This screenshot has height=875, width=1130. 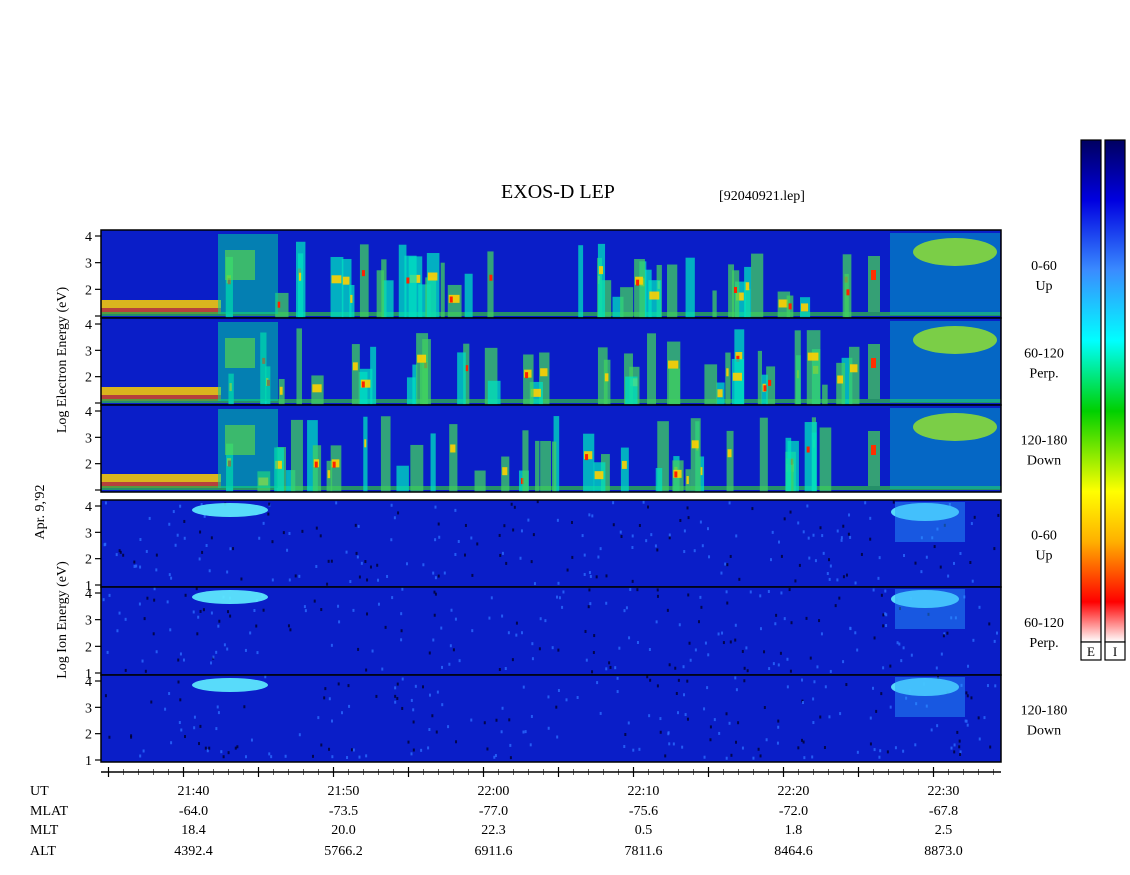 I want to click on ephemeris-ut-value: 21:40, so click(x=194, y=791).